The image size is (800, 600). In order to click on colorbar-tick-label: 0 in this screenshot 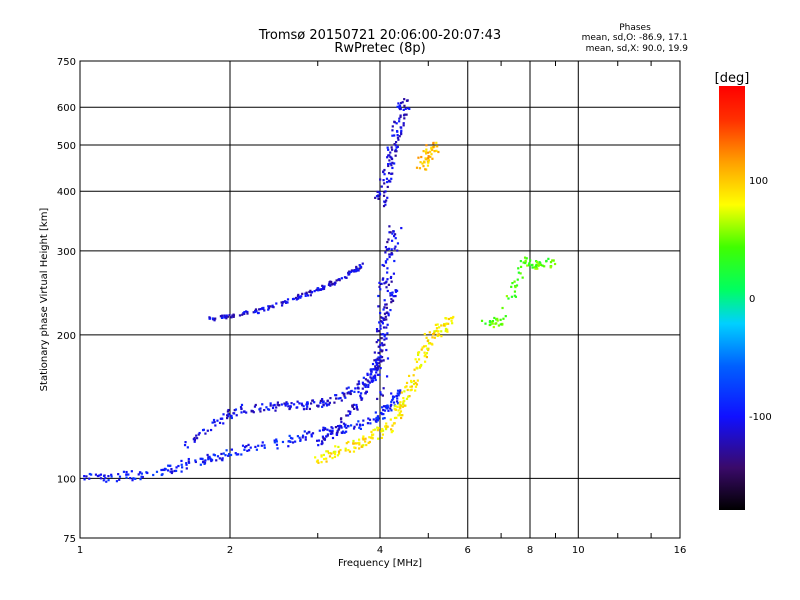, I will do `click(752, 299)`.